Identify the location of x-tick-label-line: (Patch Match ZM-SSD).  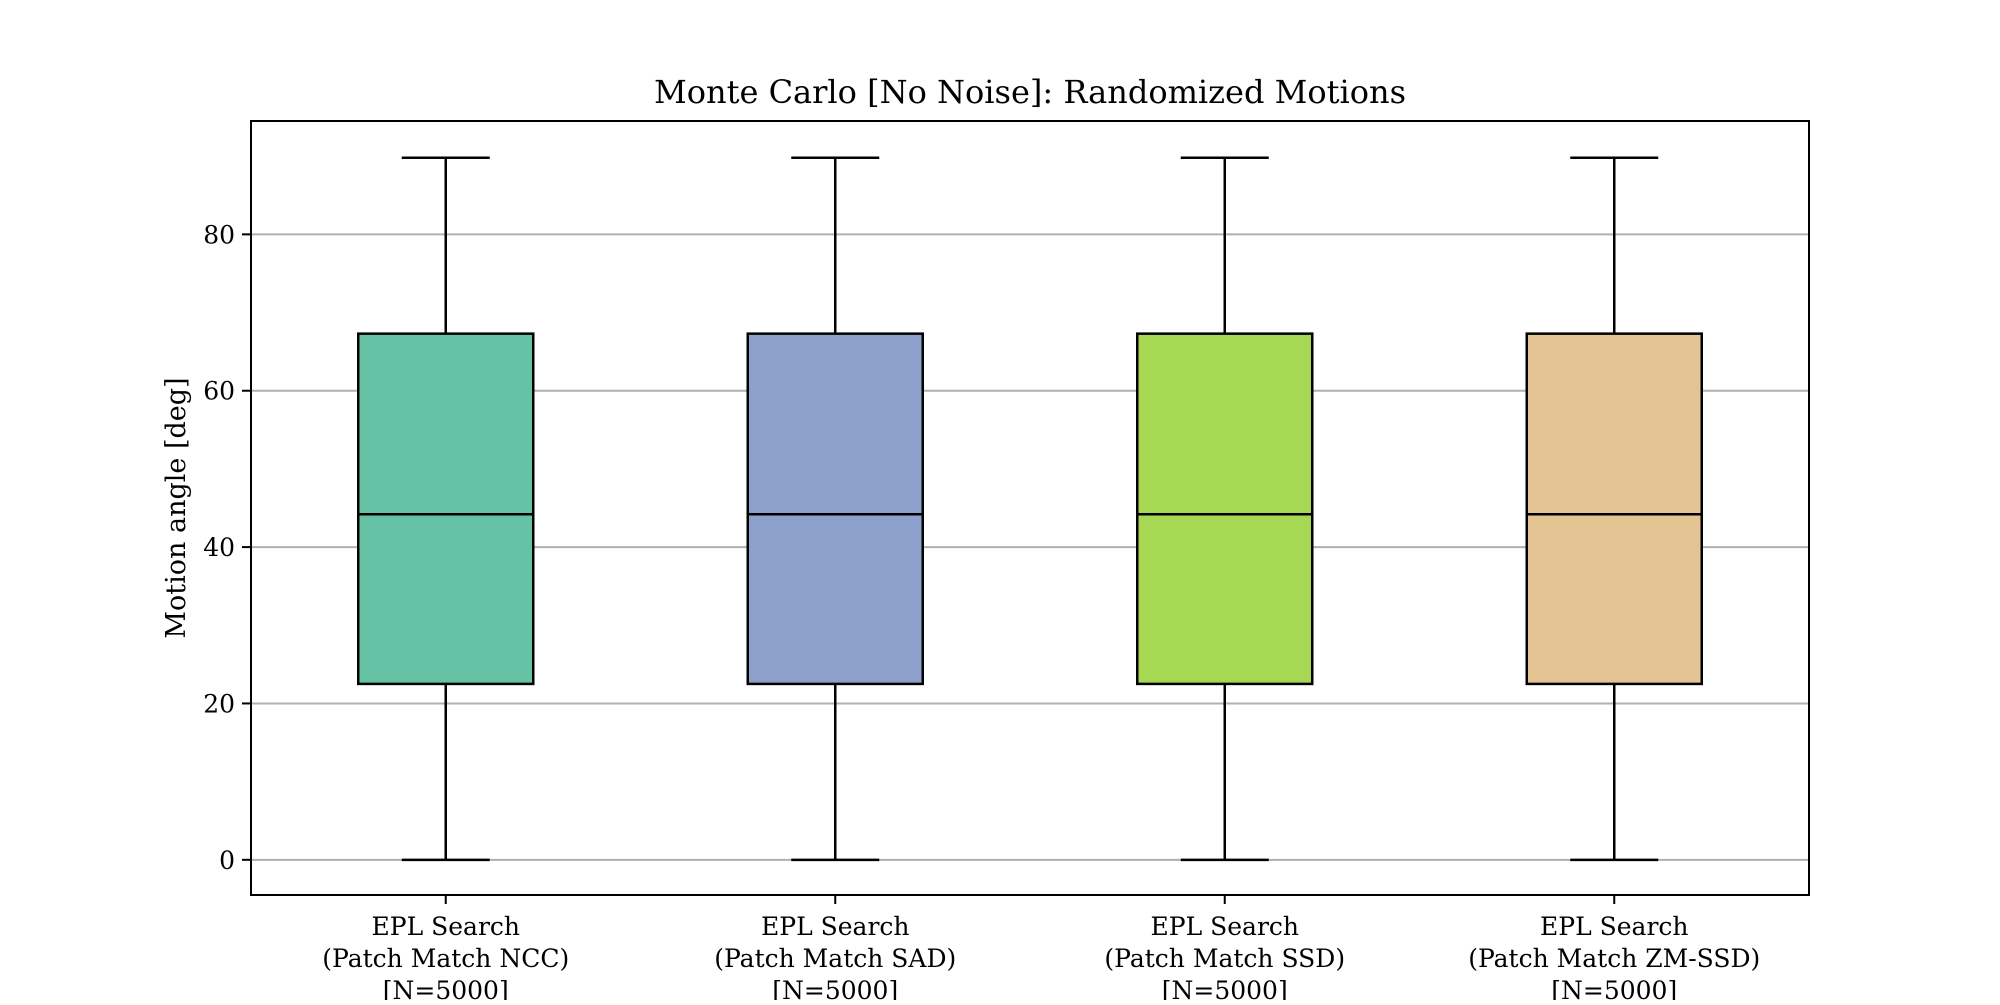
(1614, 958).